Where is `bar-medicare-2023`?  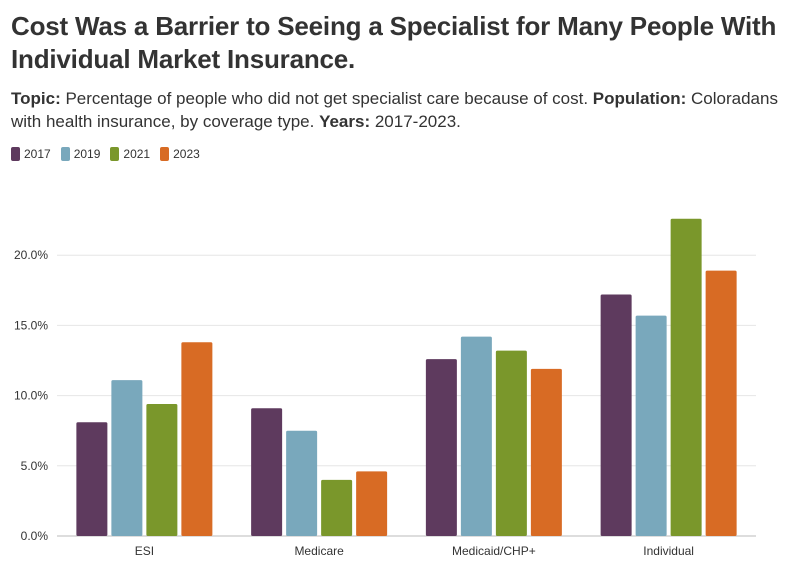 bar-medicare-2023 is located at coordinates (372, 503).